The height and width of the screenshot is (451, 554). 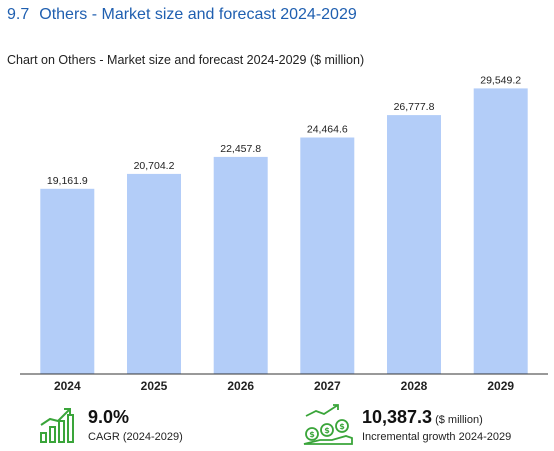 I want to click on ticks-layer: 2024 2025 2026 2027 2028 2029, so click(x=284, y=386).